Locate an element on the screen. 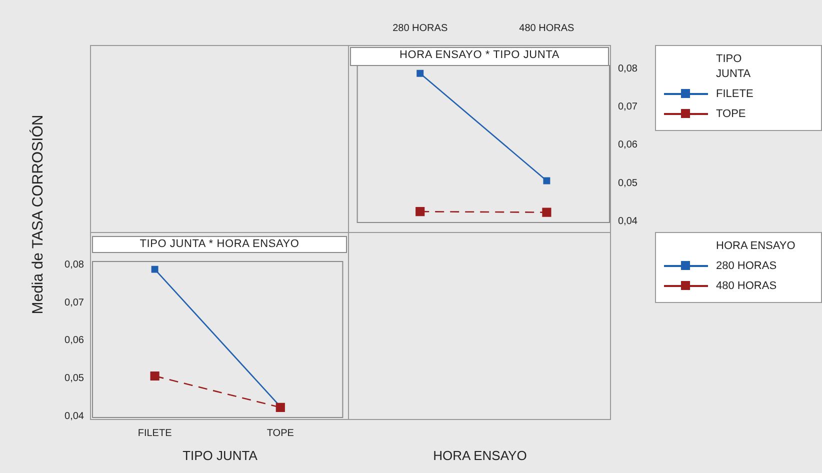  legend-label: 480 HORAS is located at coordinates (746, 286).